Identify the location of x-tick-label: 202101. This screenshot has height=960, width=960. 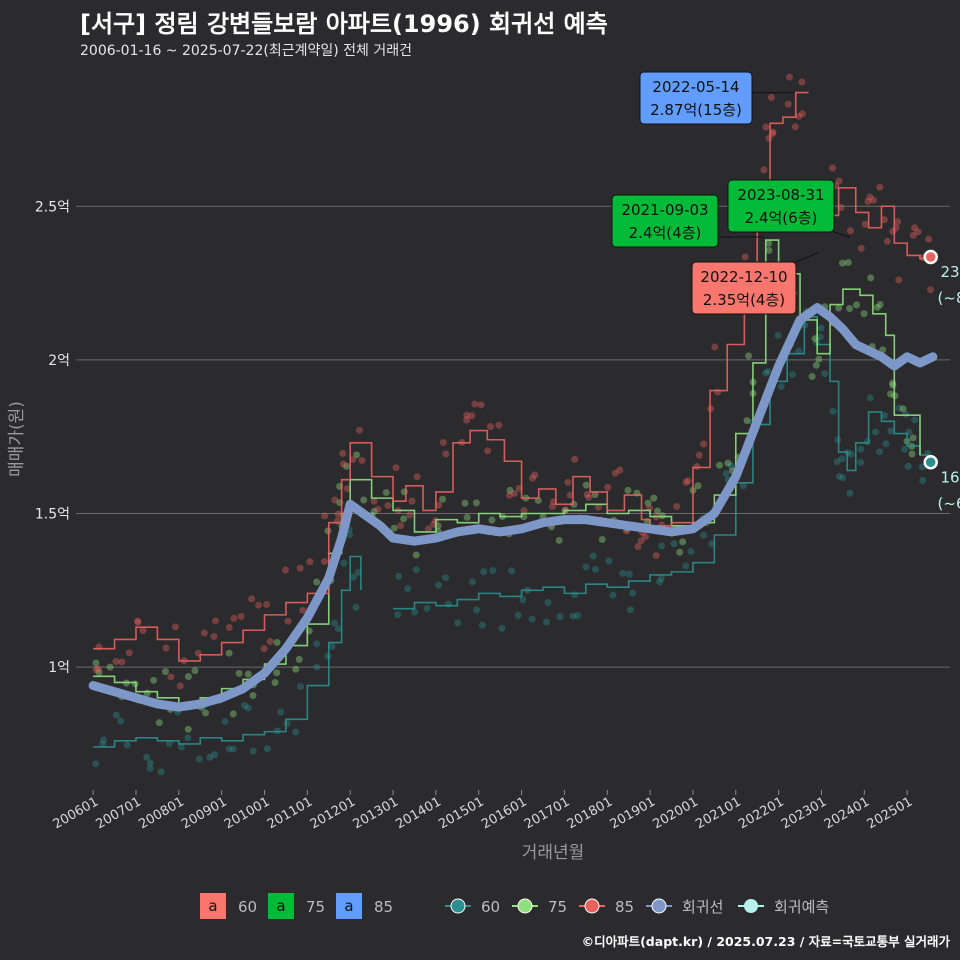
(718, 813).